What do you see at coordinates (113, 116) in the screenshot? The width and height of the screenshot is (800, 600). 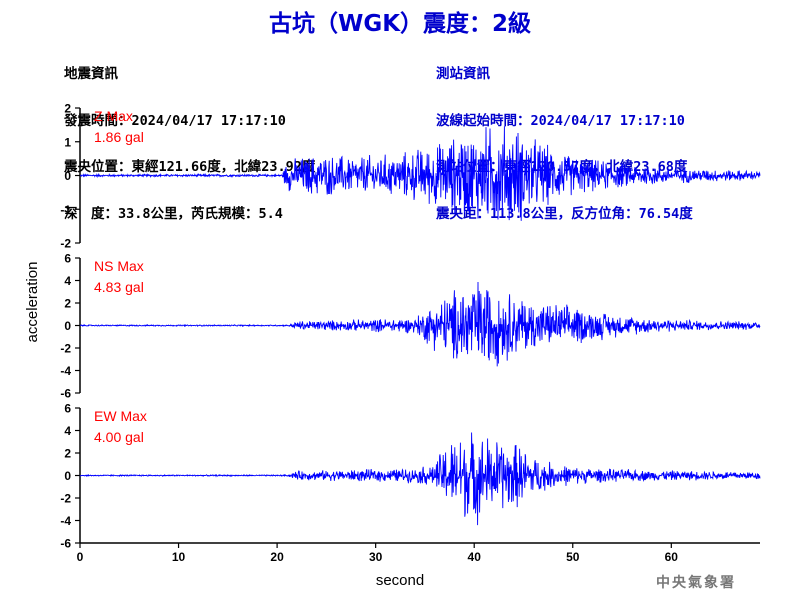 I see `max-label-z: Z Max` at bounding box center [113, 116].